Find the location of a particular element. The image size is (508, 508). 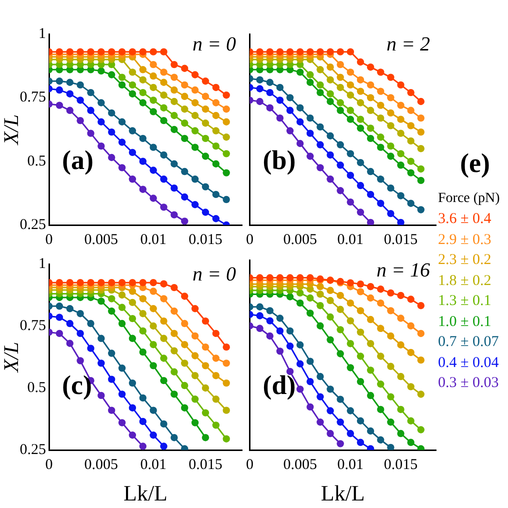

x-tick-label: 0 is located at coordinates (49, 464).